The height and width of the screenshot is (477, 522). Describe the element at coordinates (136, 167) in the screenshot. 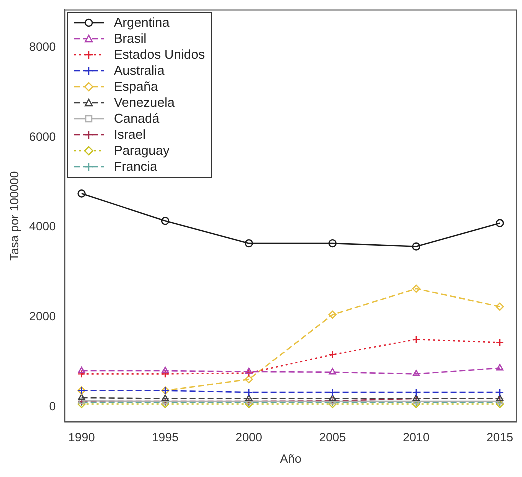

I see `legend-label: Francia` at that location.